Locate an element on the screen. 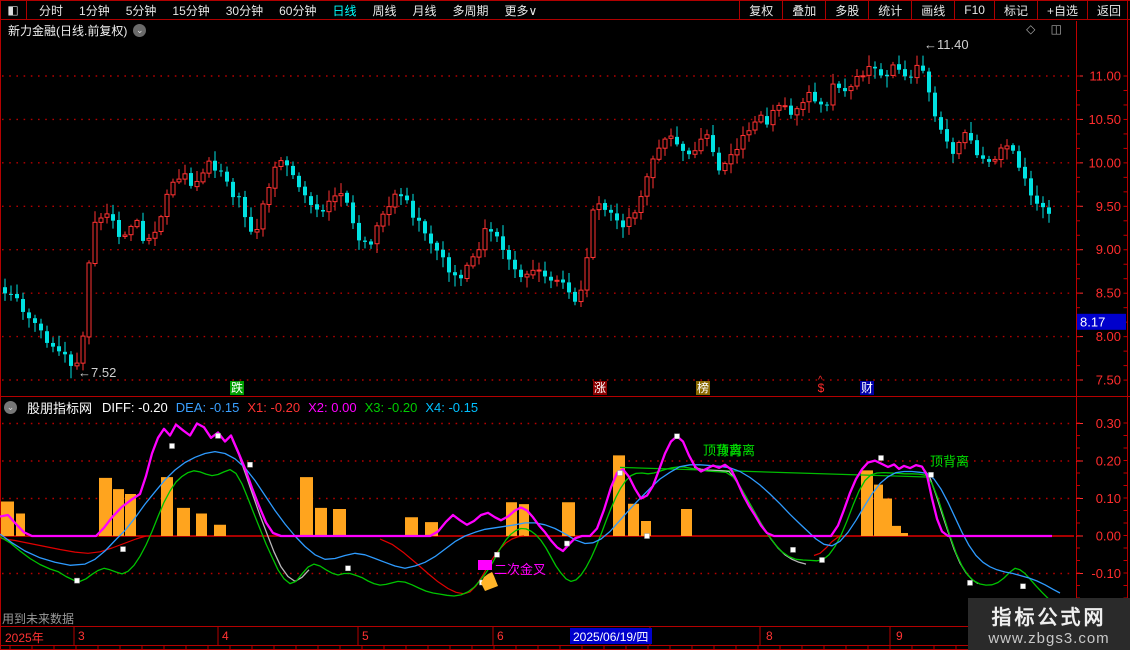 This screenshot has width=1130, height=650. toolbar-button-+自选: +自选 is located at coordinates (1061, 10).